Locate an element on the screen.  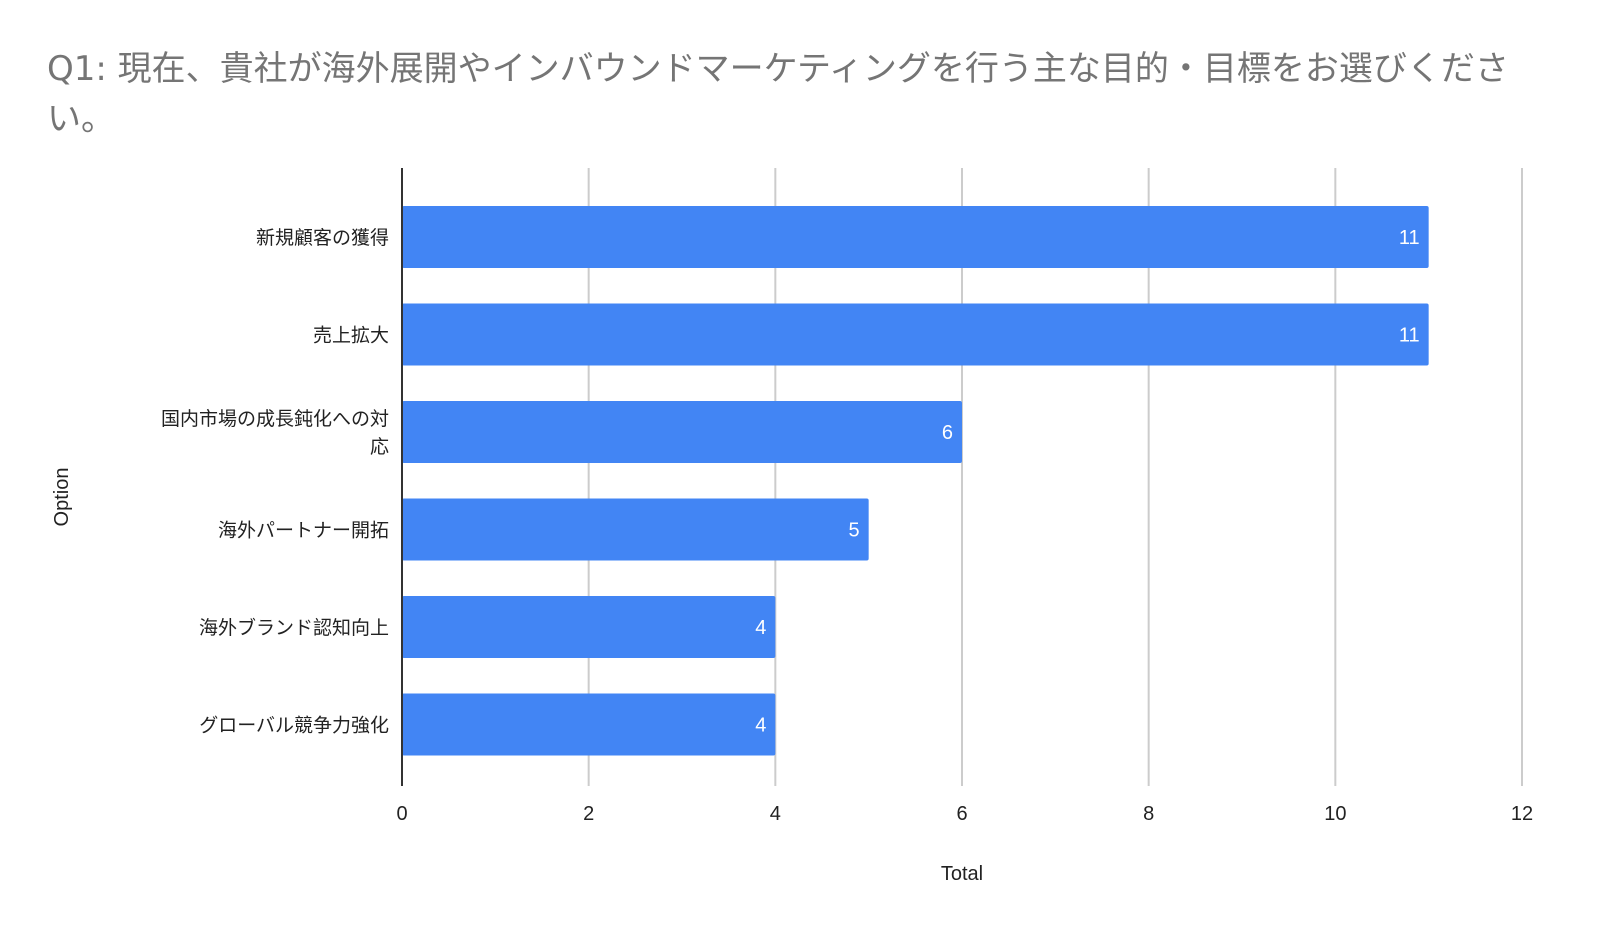
category-label: 新規顧客の獲得 is located at coordinates (322, 238).